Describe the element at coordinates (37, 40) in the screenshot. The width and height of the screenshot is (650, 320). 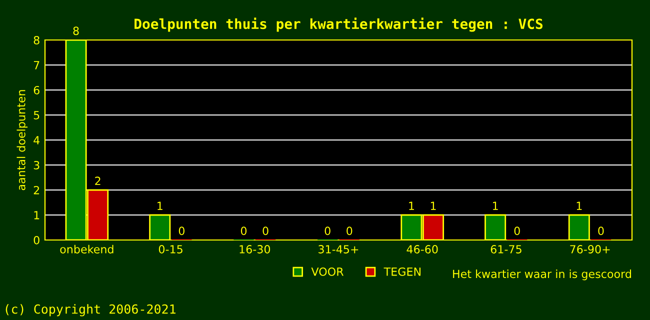
I see `y-tick-label: 8` at that location.